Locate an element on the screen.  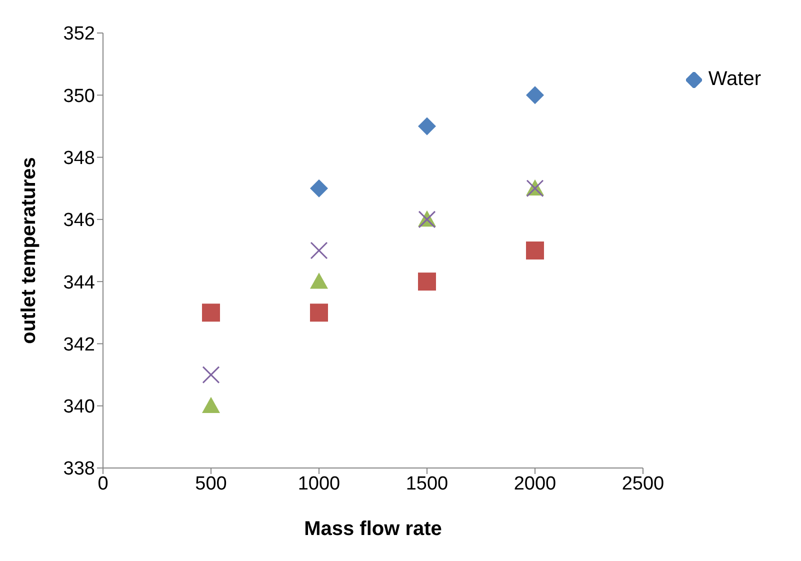
y-tick-label: 342 is located at coordinates (79, 345).